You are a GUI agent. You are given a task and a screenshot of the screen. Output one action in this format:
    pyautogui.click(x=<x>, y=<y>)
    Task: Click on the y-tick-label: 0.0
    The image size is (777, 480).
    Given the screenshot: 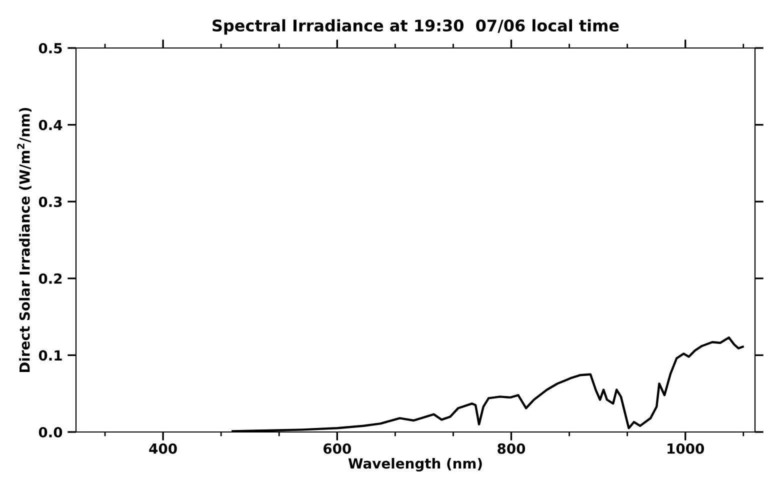 What is the action you would take?
    pyautogui.click(x=50, y=432)
    